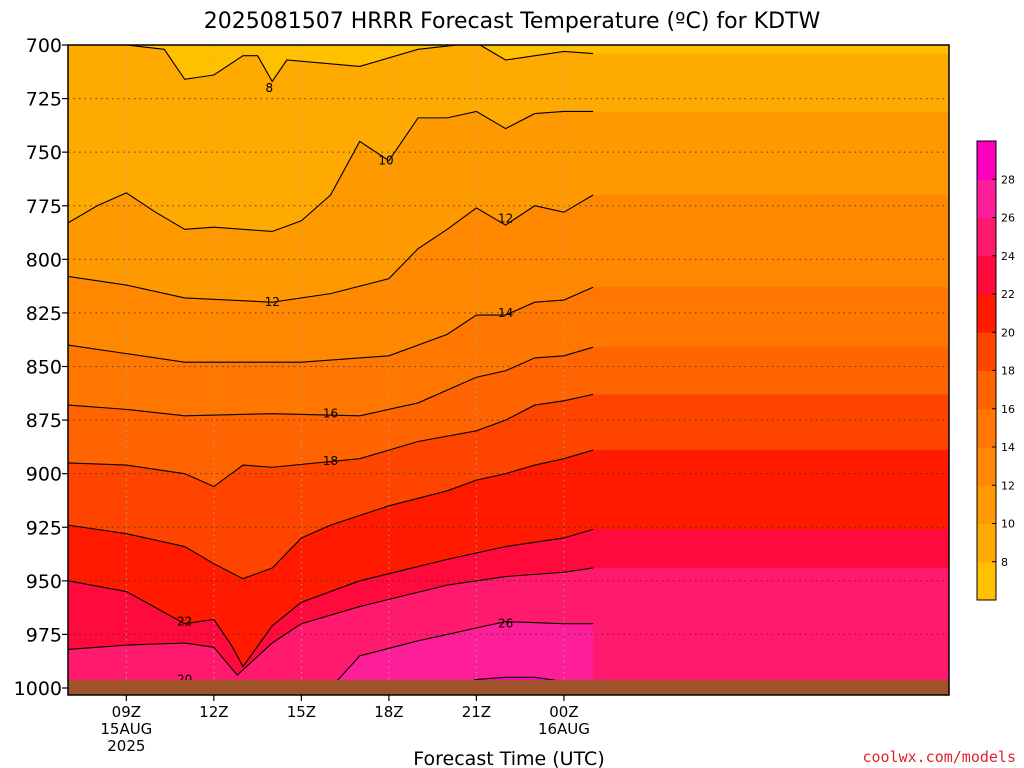  Describe the element at coordinates (1008, 294) in the screenshot. I see `colorbar-tick-label: 22` at that location.